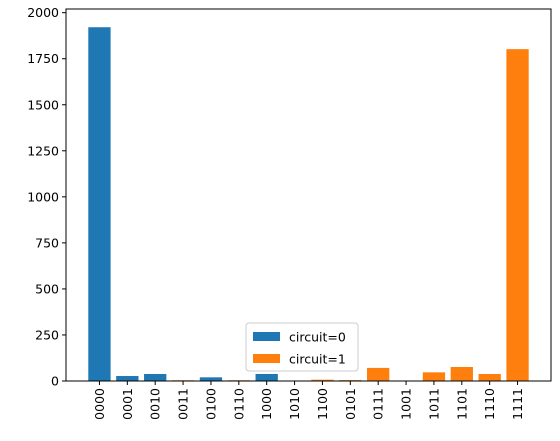  I want to click on x-tick-label: 1000, so click(266, 404).